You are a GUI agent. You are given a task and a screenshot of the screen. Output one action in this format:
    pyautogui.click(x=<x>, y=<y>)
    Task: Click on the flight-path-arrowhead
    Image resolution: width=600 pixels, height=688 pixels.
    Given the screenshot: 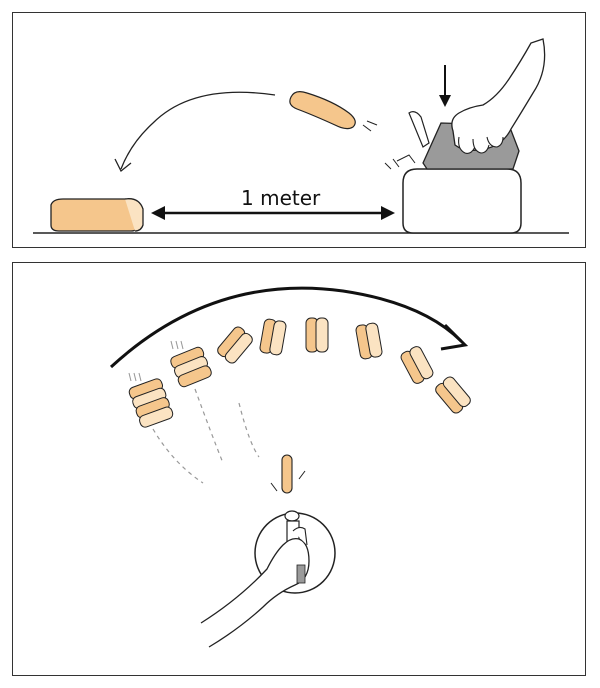 What is the action you would take?
    pyautogui.click(x=123, y=165)
    